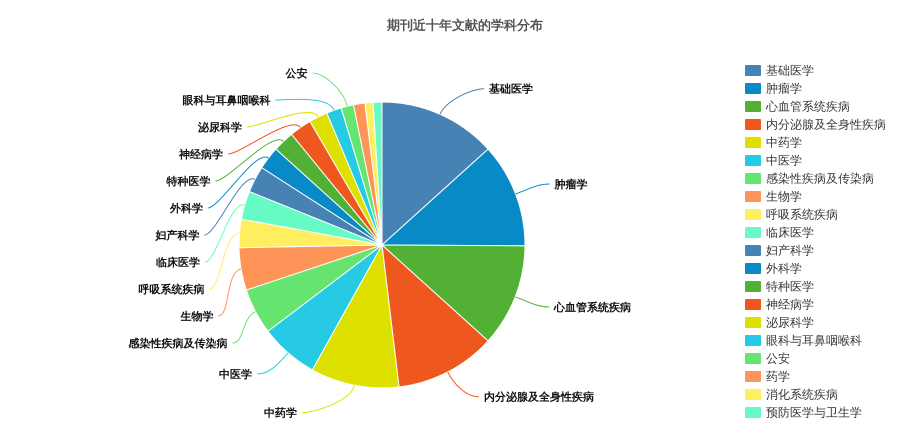 This screenshot has width=915, height=442. I want to click on slice-label: 外科学, so click(185, 208).